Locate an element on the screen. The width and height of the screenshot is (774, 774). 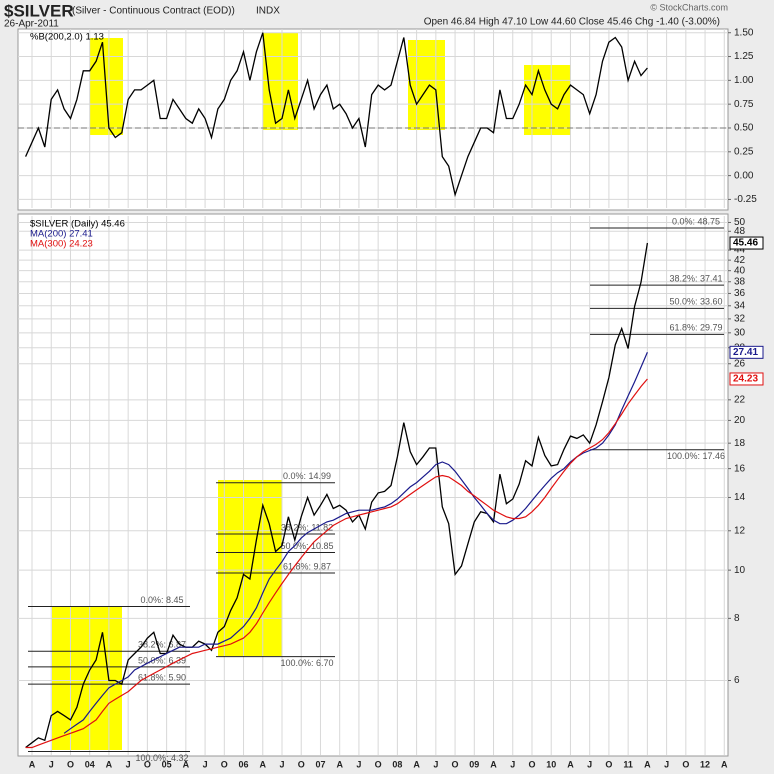
y-tick-label: 42 is located at coordinates (740, 260).